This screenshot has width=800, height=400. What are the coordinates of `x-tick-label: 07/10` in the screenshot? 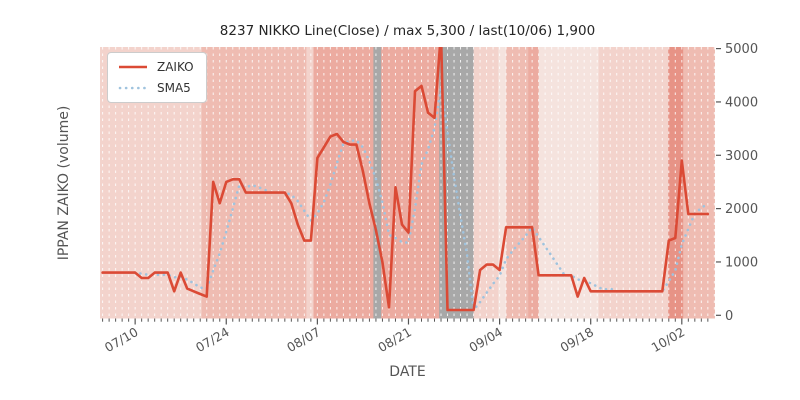 It's located at (121, 339).